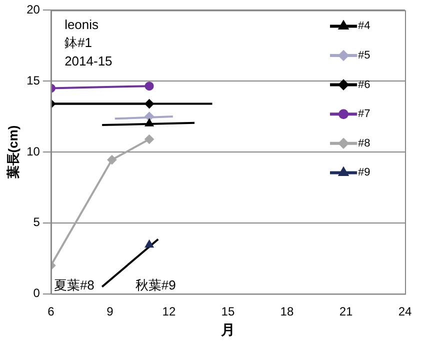  What do you see at coordinates (364, 84) in the screenshot?
I see `legend-label: #6` at bounding box center [364, 84].